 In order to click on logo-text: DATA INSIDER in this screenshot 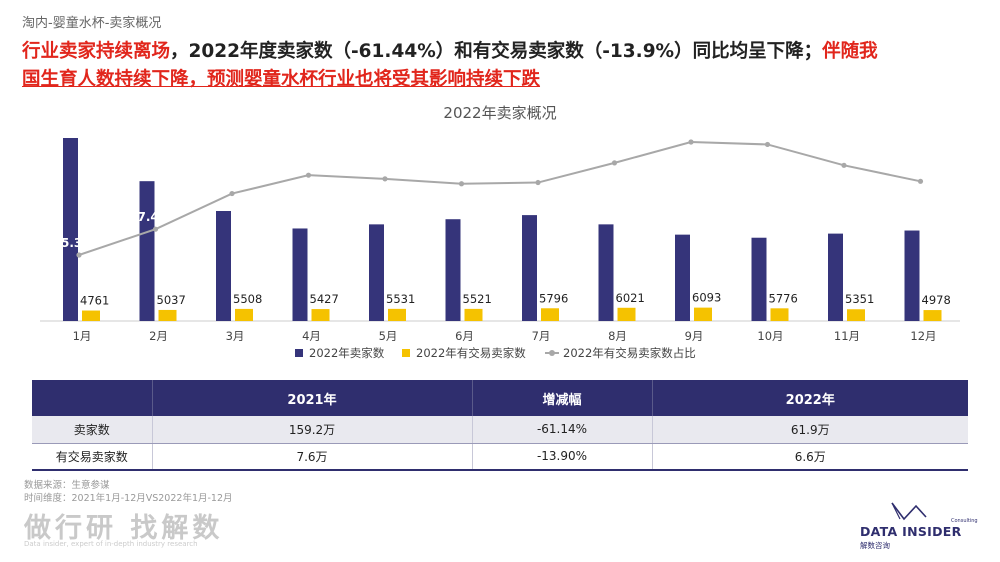, I will do `click(911, 531)`.